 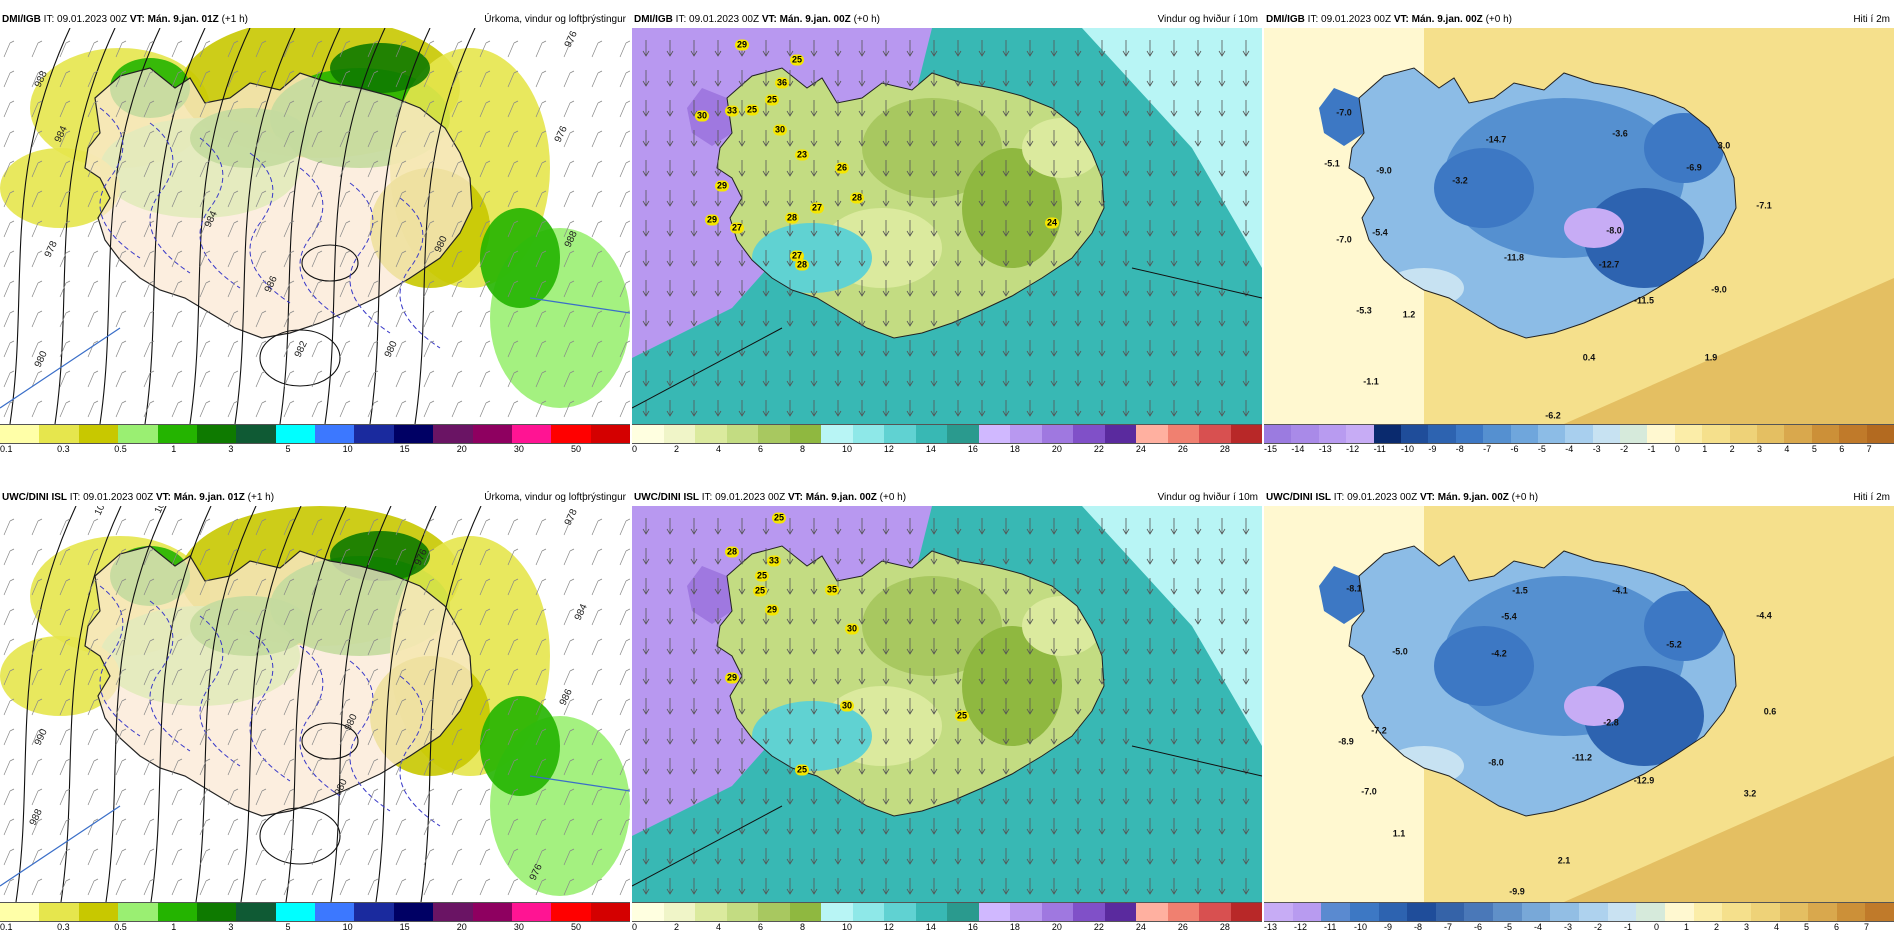 I want to click on temperature-label: 3.0, so click(x=1724, y=145).